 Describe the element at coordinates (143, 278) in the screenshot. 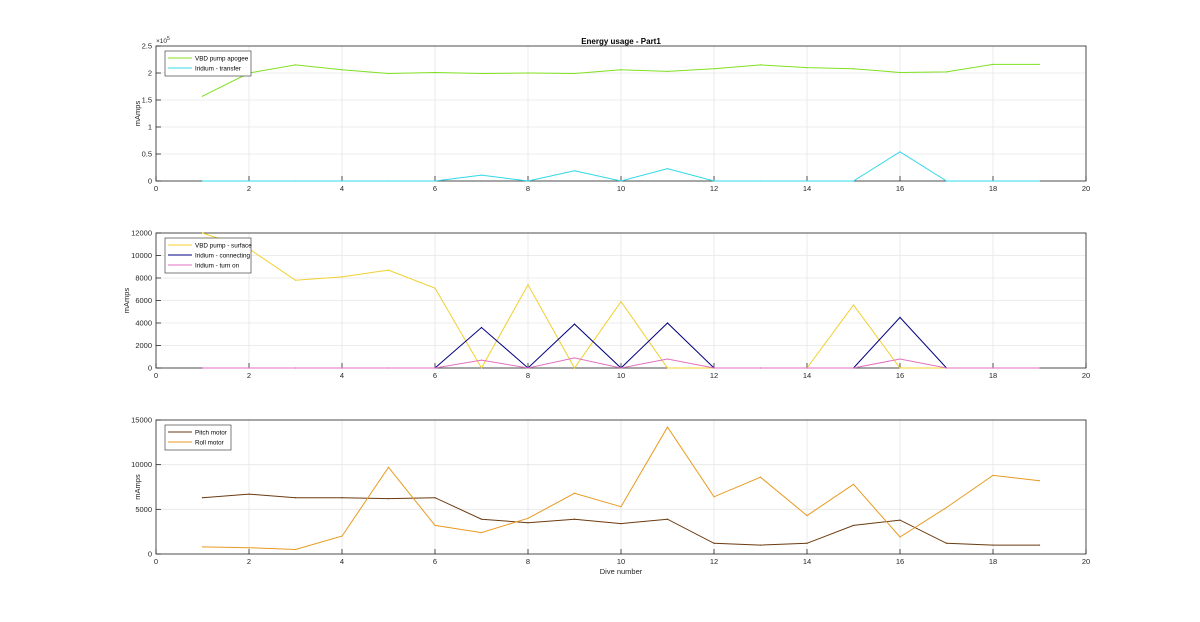

I see `y-tick-label: 8000` at that location.